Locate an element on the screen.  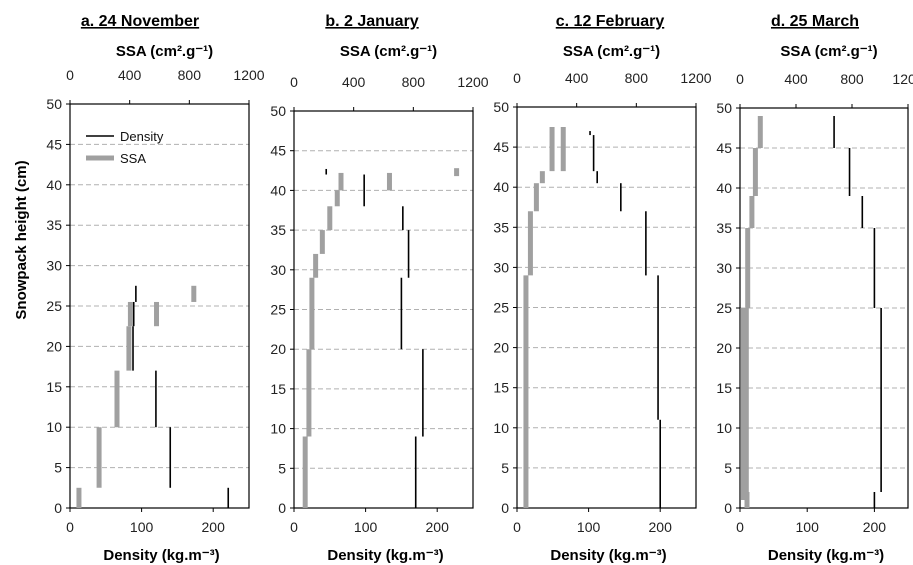
panel-title: b. 2 January is located at coordinates (371, 21).